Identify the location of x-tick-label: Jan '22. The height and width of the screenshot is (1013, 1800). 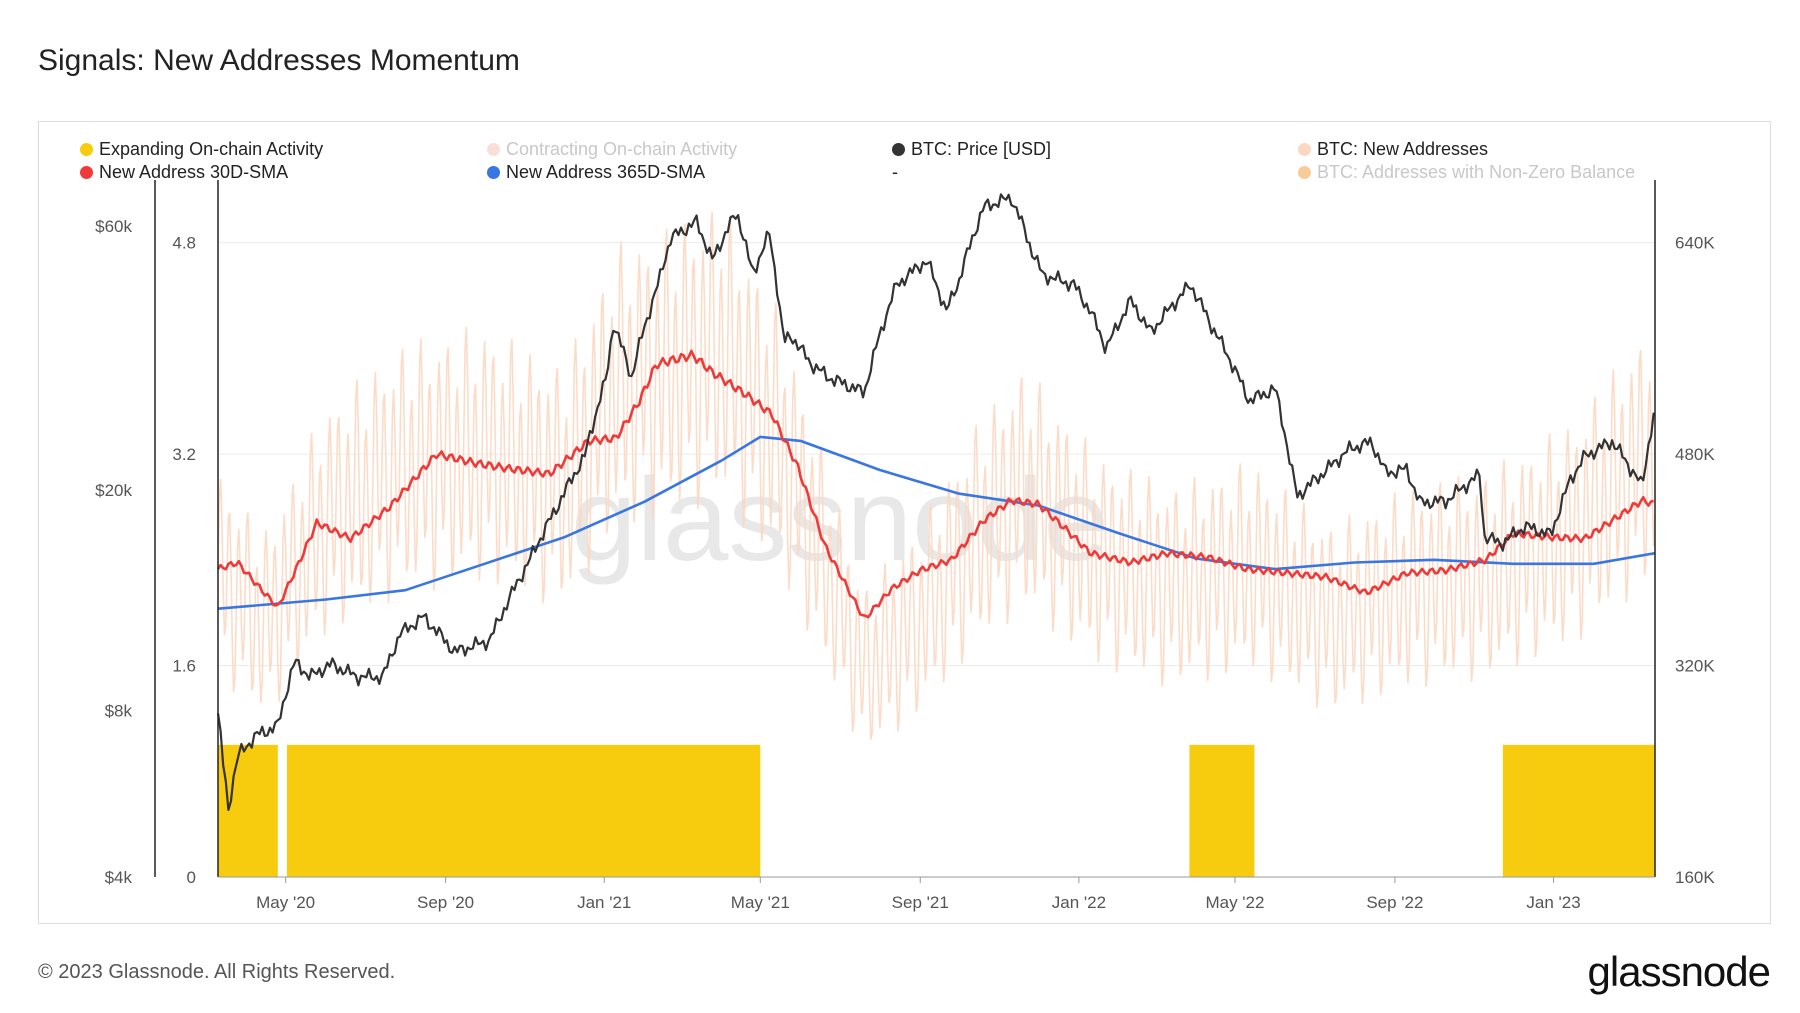
(1079, 902).